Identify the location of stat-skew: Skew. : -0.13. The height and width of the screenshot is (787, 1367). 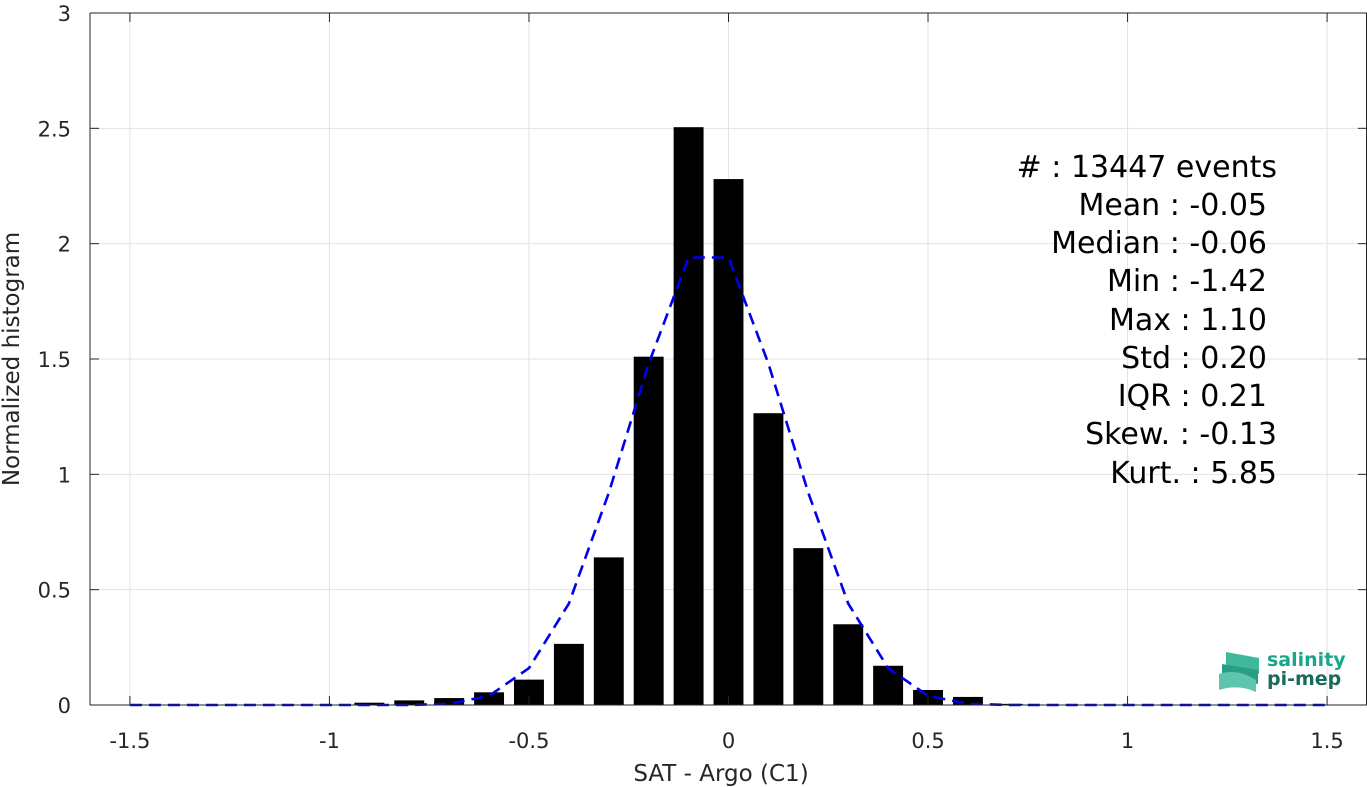
(1181, 434).